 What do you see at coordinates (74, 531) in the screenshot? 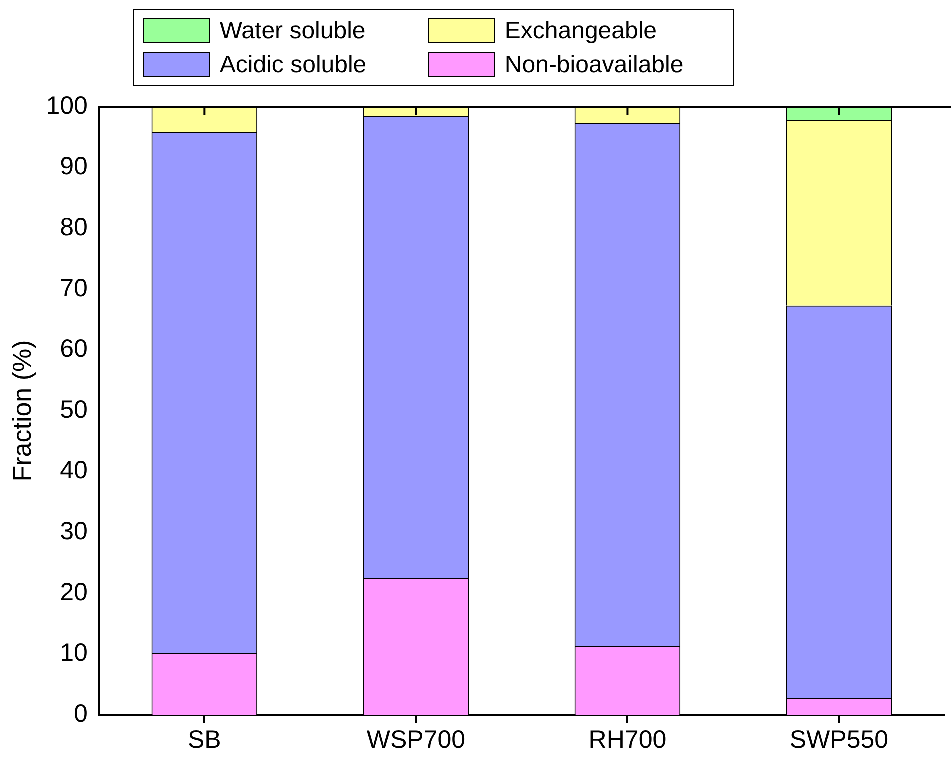
I see `y-tick-label: 30` at bounding box center [74, 531].